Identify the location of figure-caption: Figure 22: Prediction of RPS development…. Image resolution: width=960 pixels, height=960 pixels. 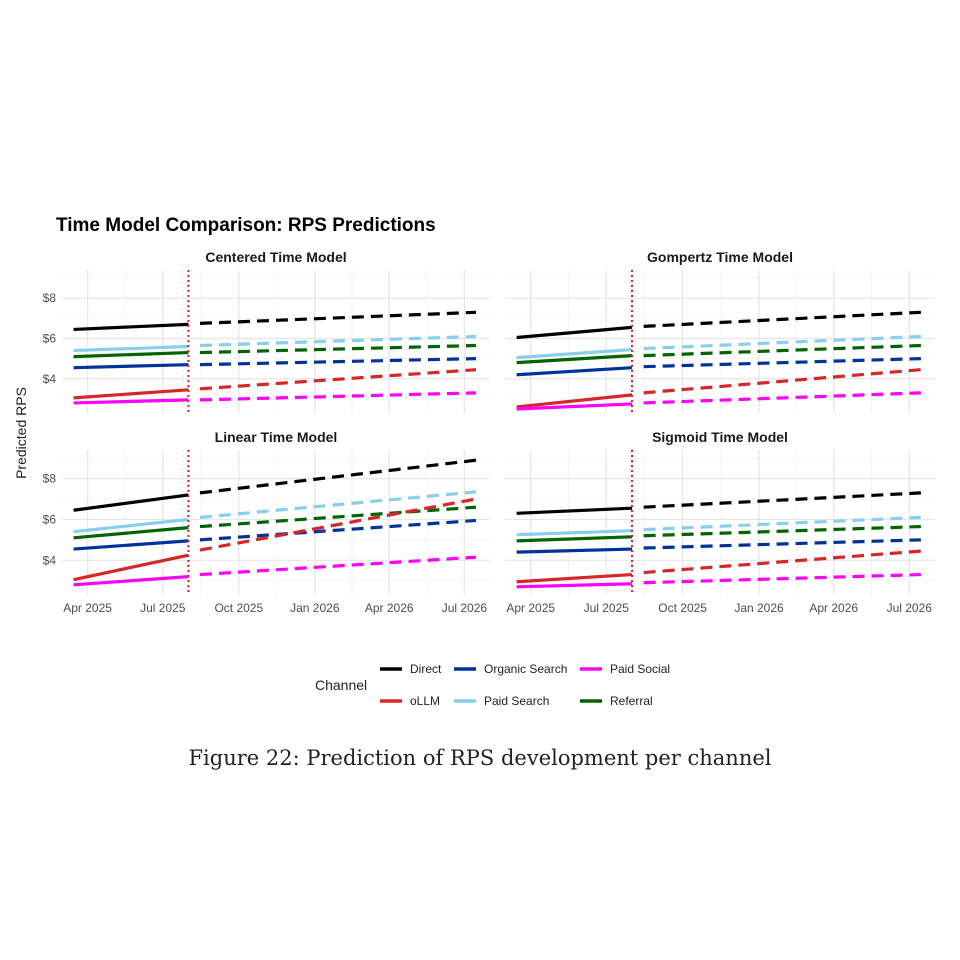
(480, 758).